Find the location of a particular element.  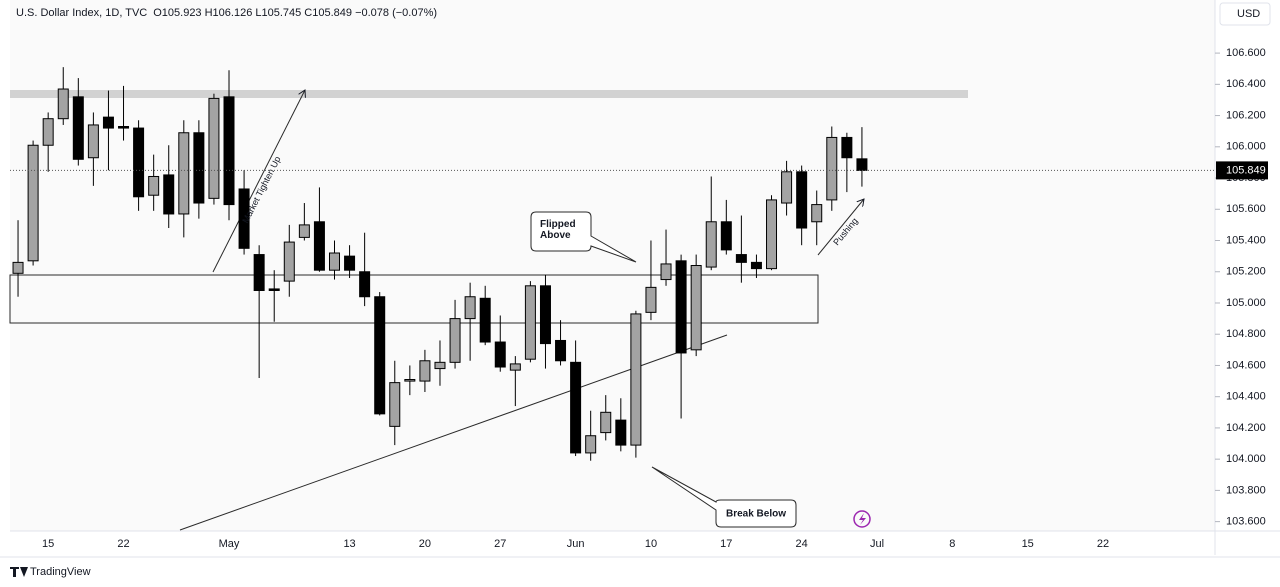

y-tick-label: 106.600 is located at coordinates (1246, 53).